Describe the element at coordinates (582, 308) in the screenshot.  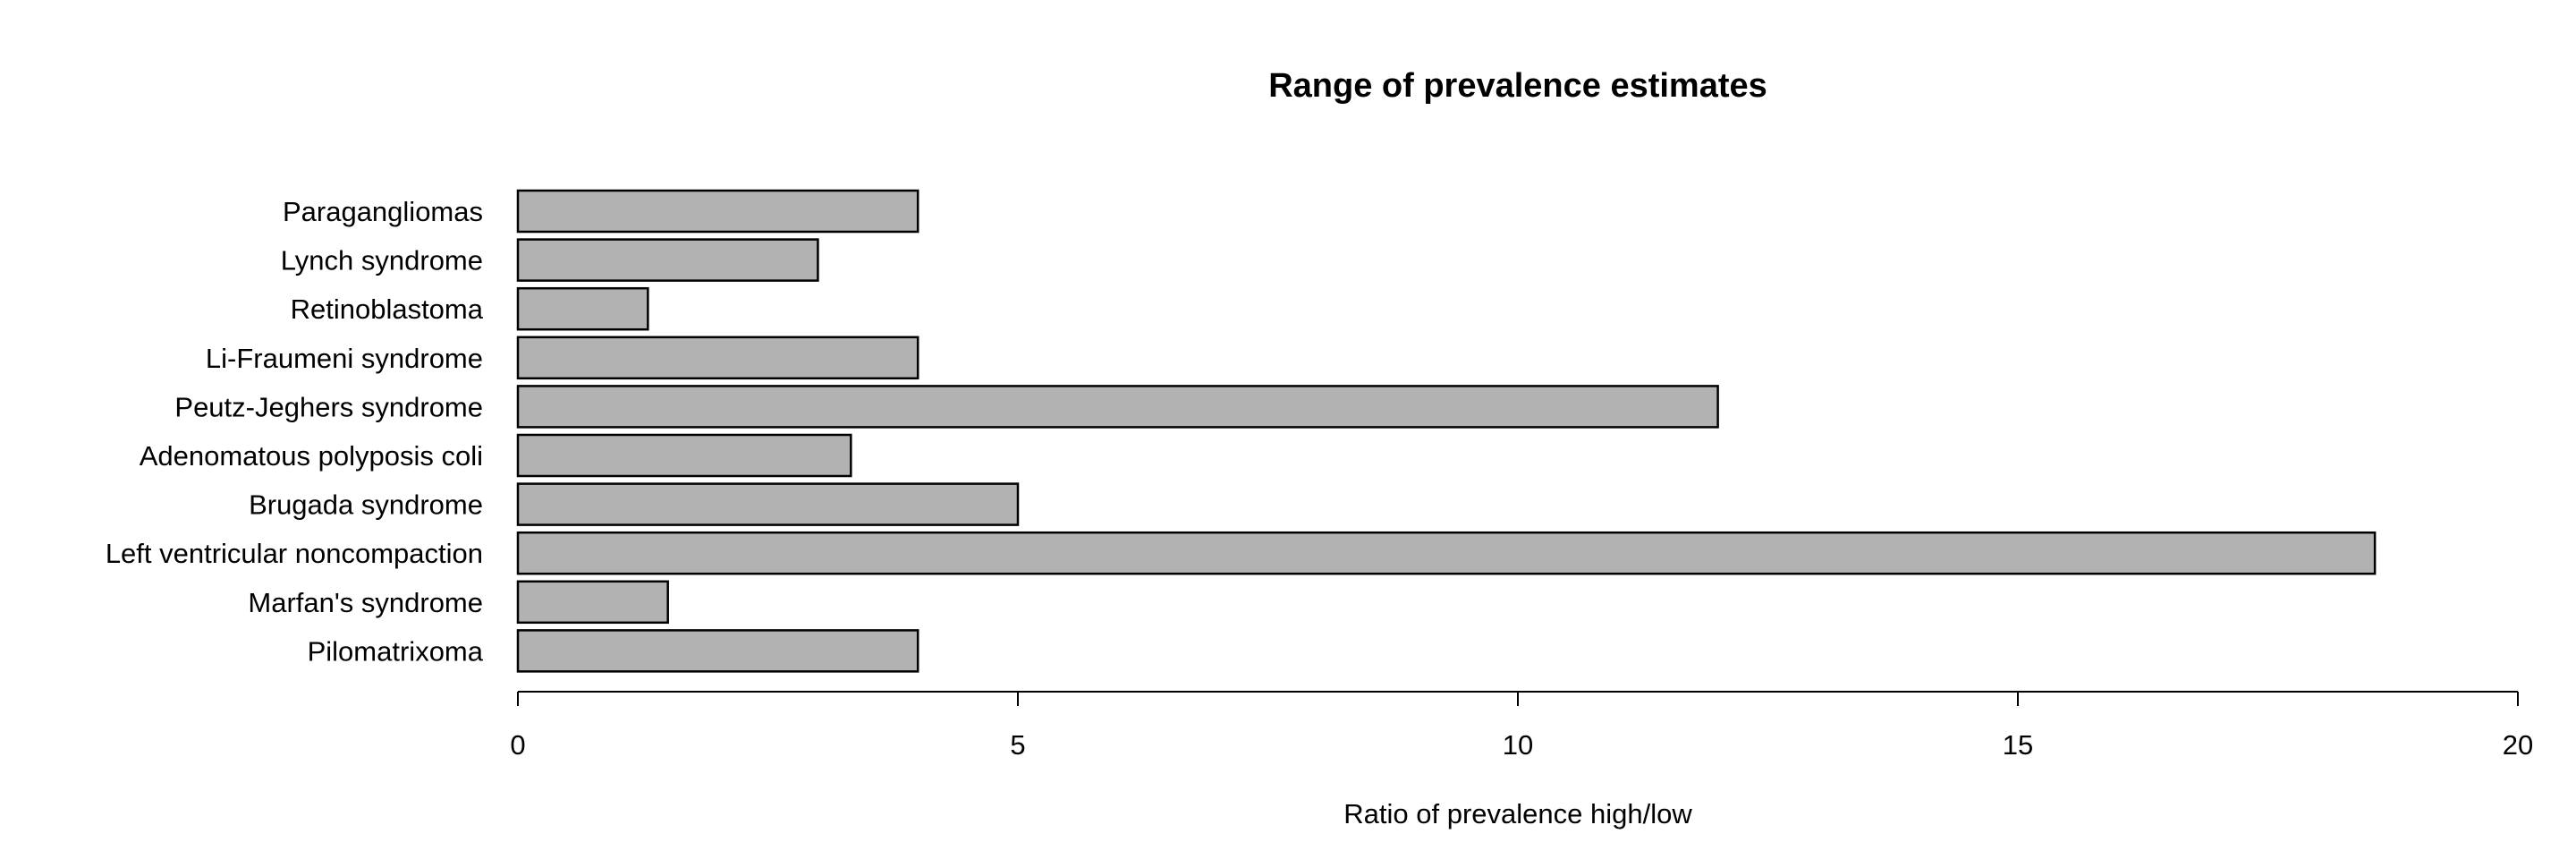
I see `bar-retinoblastoma` at that location.